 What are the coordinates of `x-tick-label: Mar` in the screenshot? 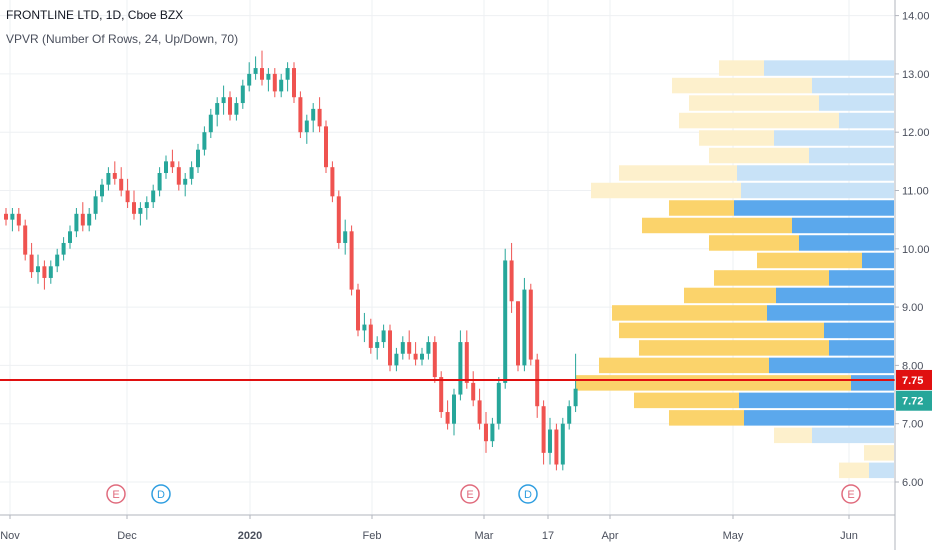 It's located at (484, 536).